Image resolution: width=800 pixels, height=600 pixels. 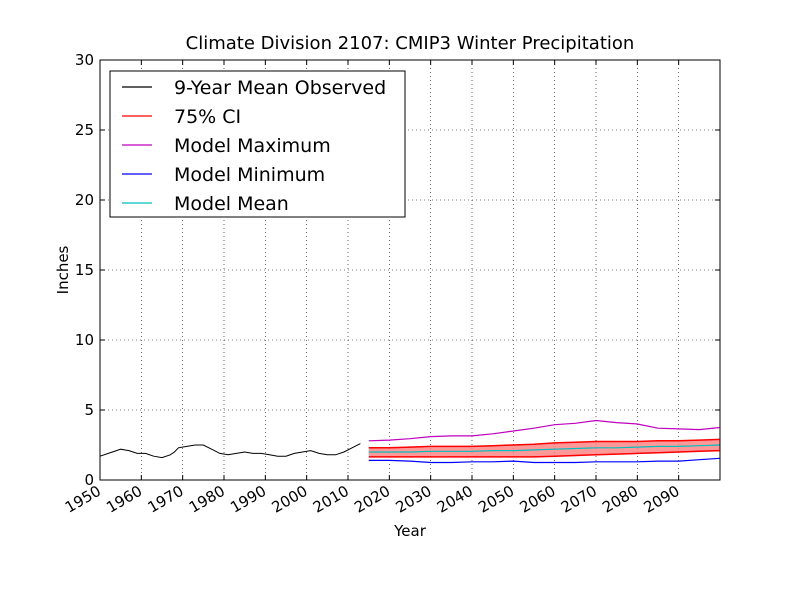 I want to click on legend-label: 9-Year Mean Observed, so click(x=280, y=88).